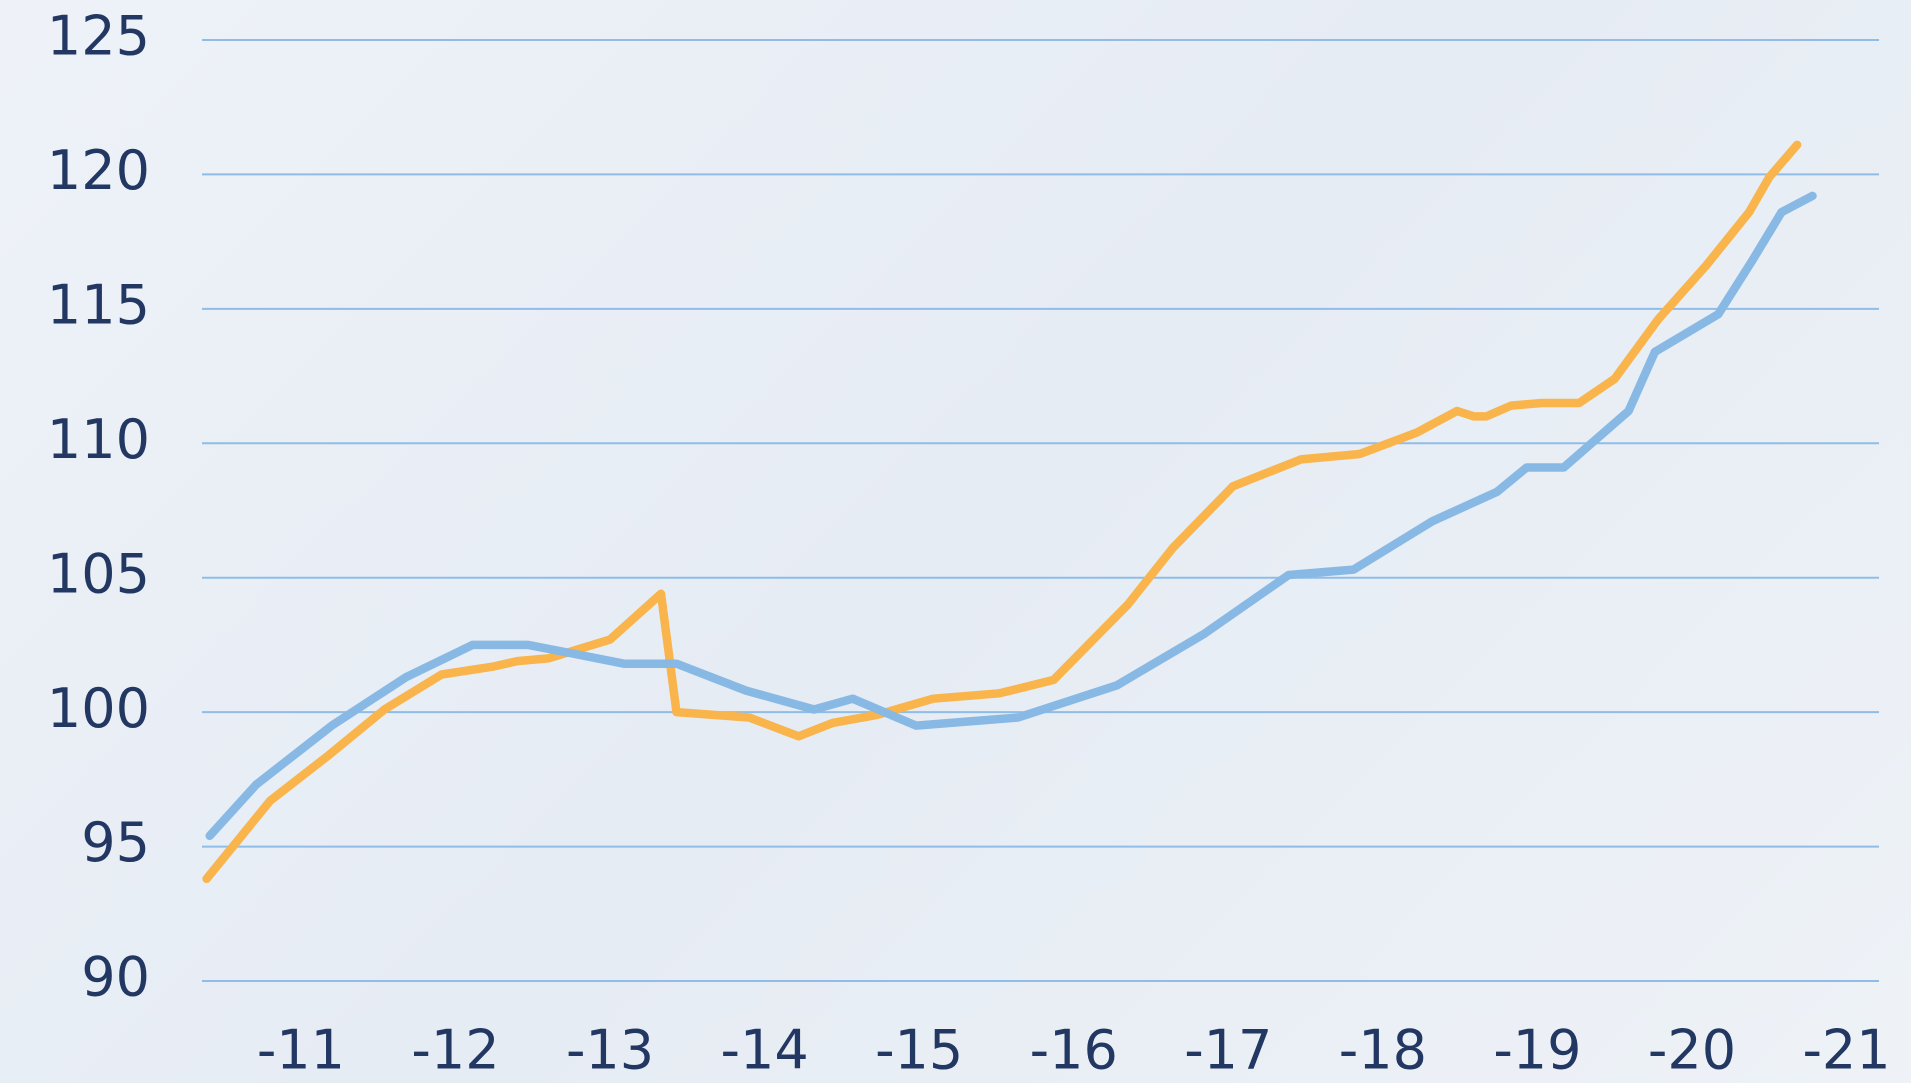  What do you see at coordinates (1692, 1050) in the screenshot?
I see `x-tick-label: -20` at bounding box center [1692, 1050].